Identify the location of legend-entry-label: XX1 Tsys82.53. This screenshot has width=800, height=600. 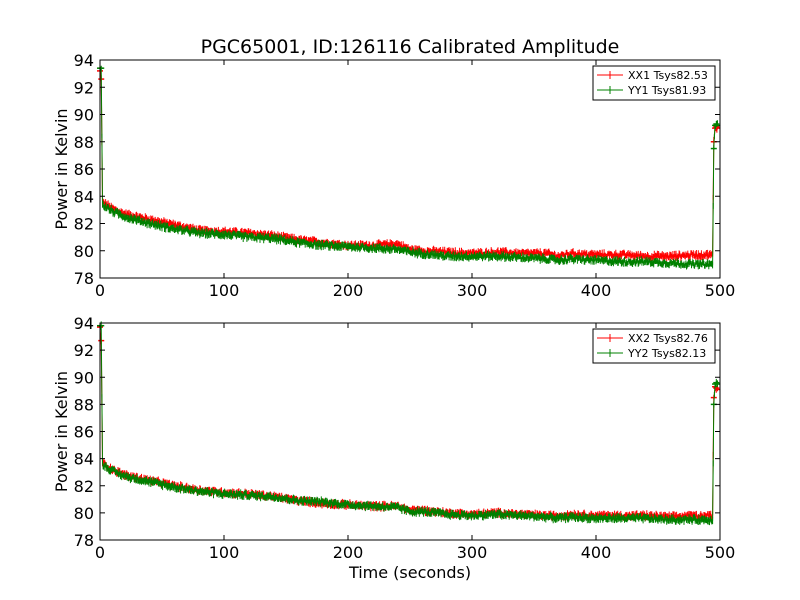
(668, 75).